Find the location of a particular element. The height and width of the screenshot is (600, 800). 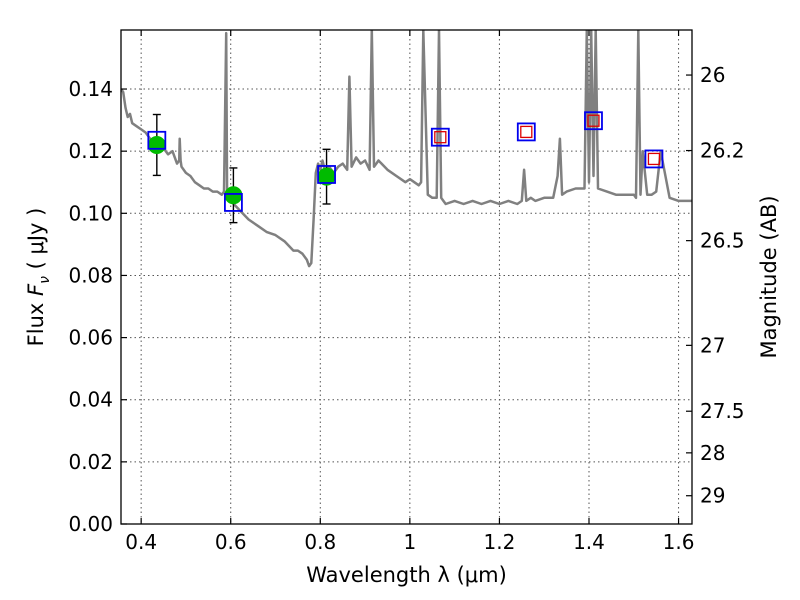

y-axis-label-prefix: Flux is located at coordinates (36, 321).